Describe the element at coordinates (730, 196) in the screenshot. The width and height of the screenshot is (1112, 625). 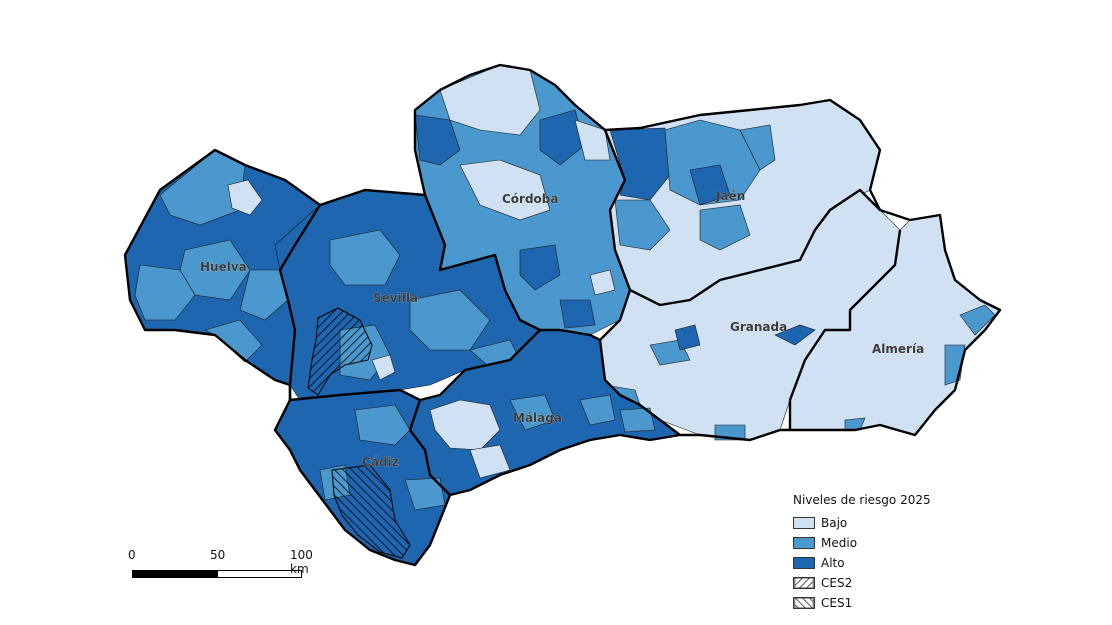
I see `province-label-jaen: Jaén` at that location.